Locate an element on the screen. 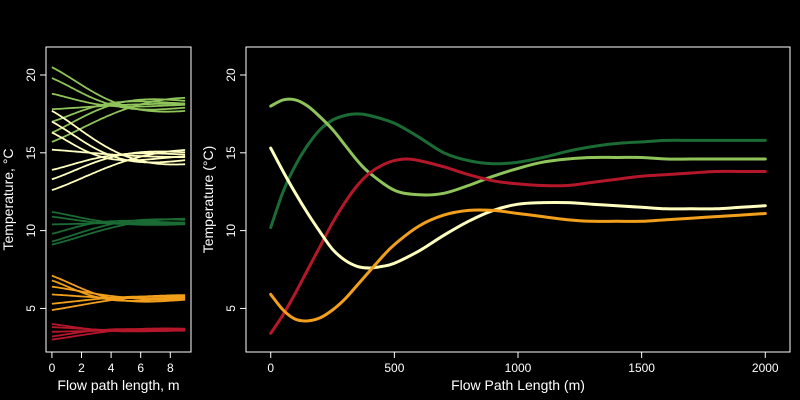 The image size is (800, 400). small-series-line-orange is located at coordinates (118, 302).